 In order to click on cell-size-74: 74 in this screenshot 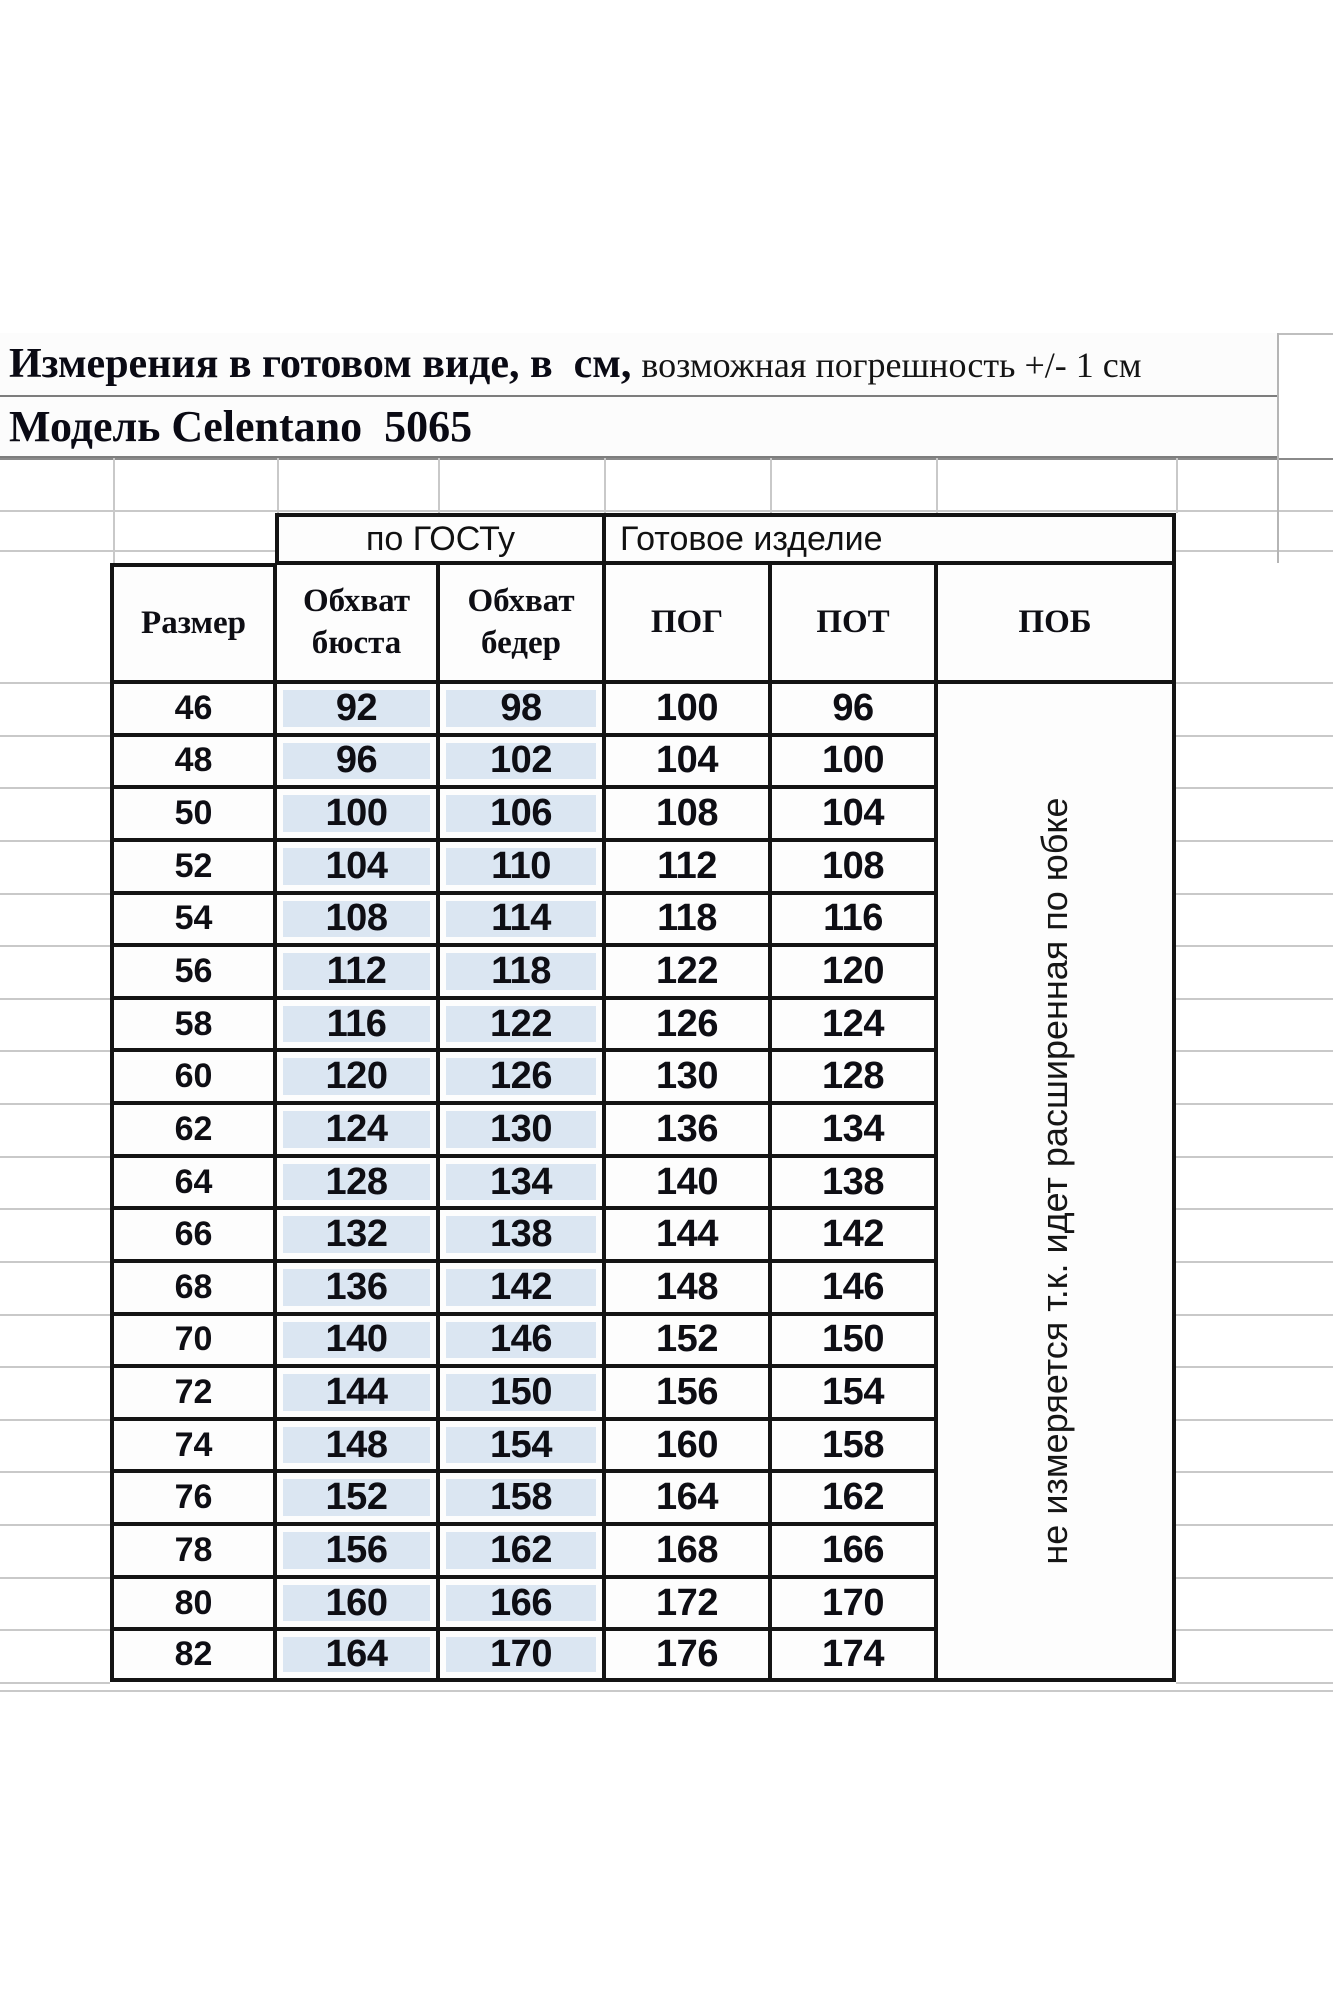, I will do `click(192, 1445)`.